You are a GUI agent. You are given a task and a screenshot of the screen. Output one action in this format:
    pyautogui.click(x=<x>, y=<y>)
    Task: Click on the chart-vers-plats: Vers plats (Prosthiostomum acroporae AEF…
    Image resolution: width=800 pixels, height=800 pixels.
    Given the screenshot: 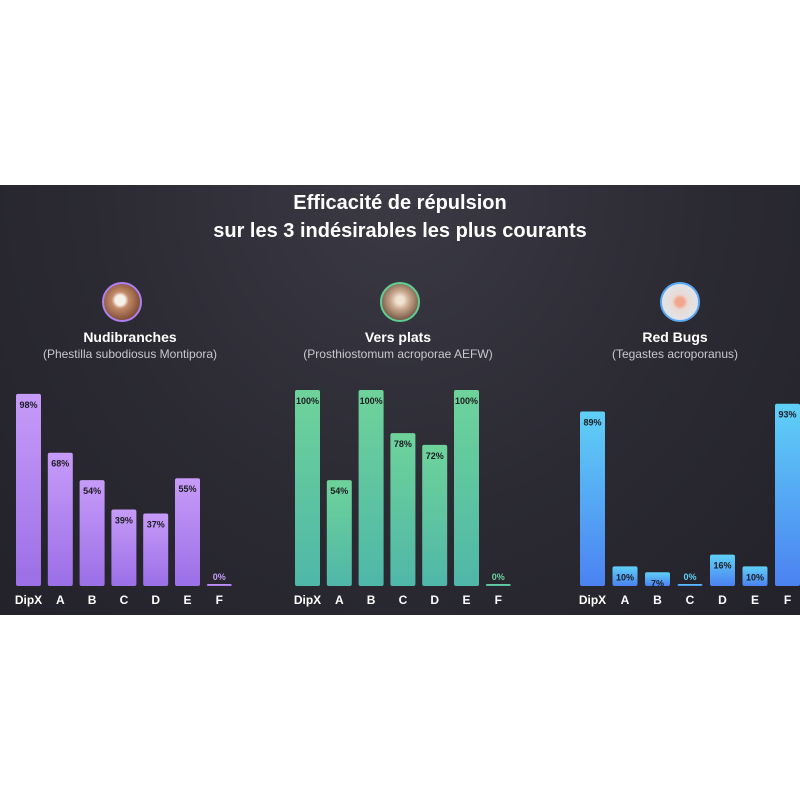 What is the action you would take?
    pyautogui.click(x=398, y=447)
    